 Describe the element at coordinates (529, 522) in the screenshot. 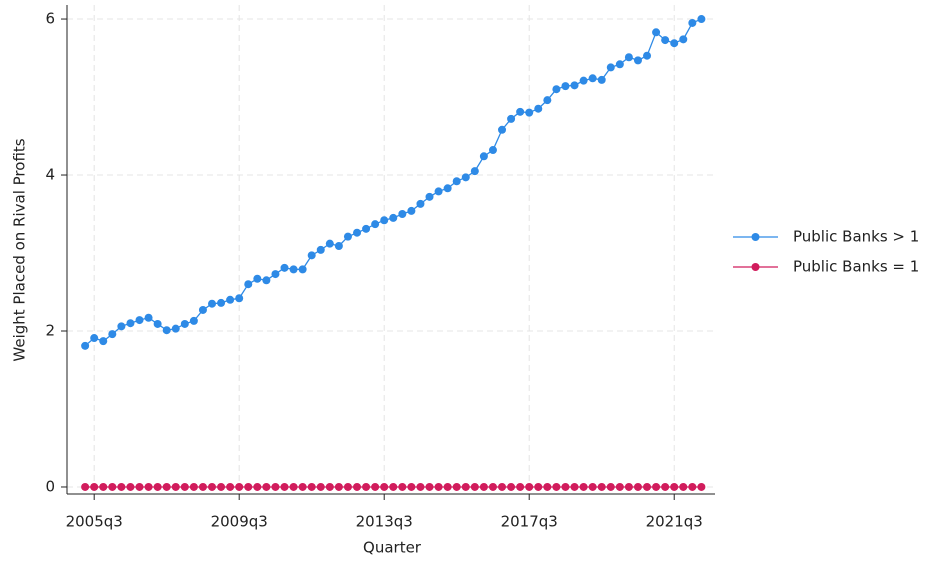

I see `x-tick-label: 2017q3` at that location.